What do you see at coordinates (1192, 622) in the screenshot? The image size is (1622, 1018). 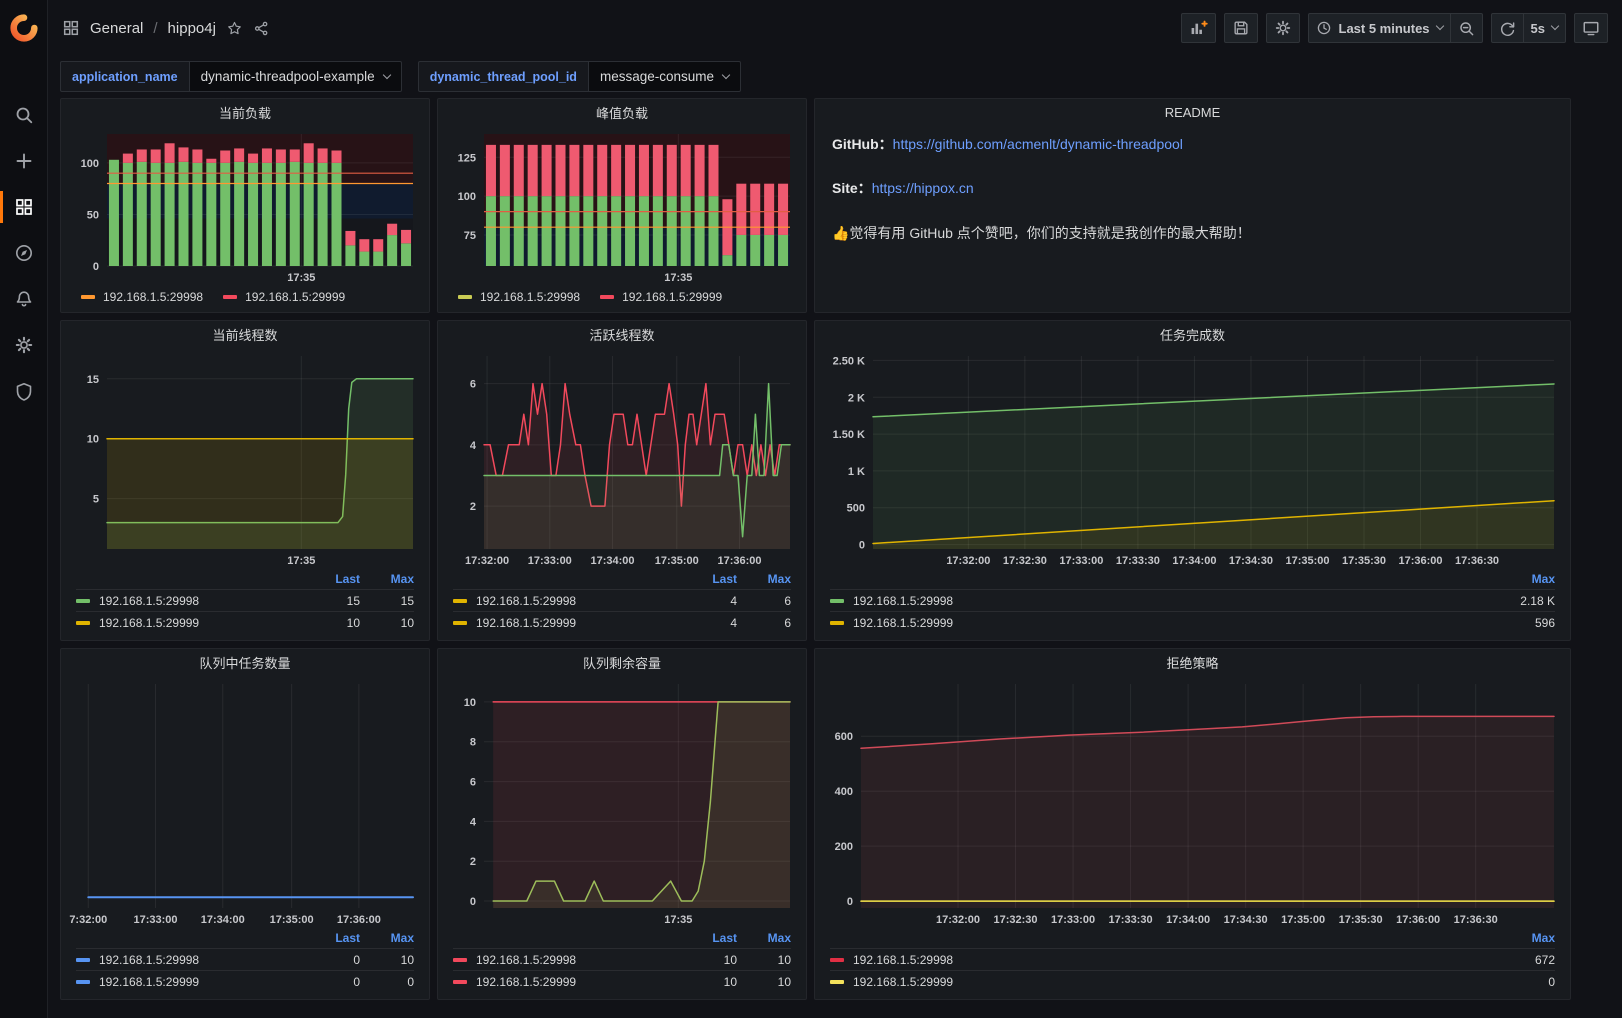 I see `legend-row: 192.168.1.5:29999 596` at bounding box center [1192, 622].